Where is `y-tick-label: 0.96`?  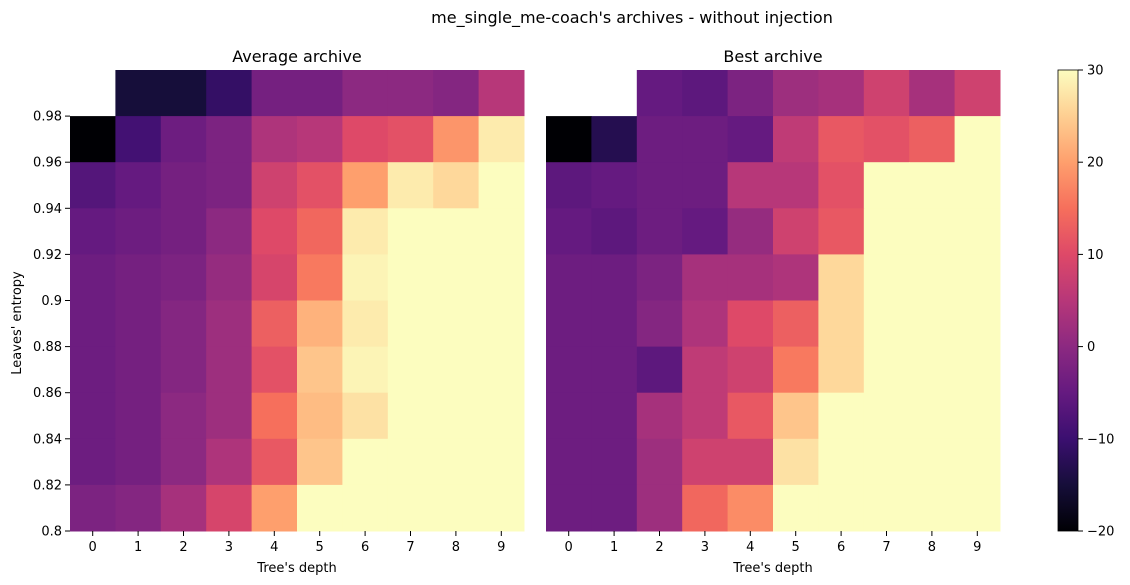 y-tick-label: 0.96 is located at coordinates (47, 163).